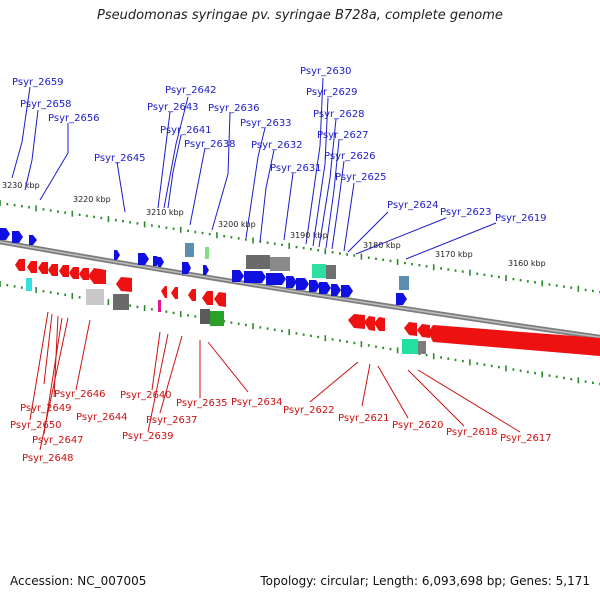  Describe the element at coordinates (120, 158) in the screenshot. I see `gene-label-forward: Psyr_2645` at that location.